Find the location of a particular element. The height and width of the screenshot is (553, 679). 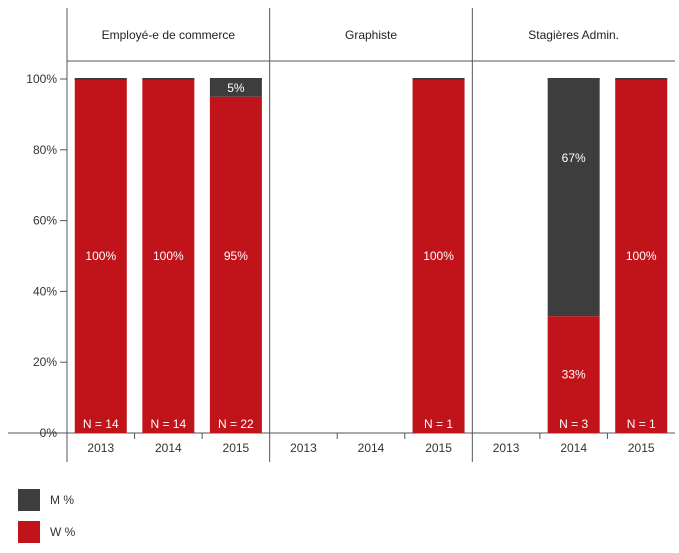

year-label-2-2: 2015 is located at coordinates (641, 448).